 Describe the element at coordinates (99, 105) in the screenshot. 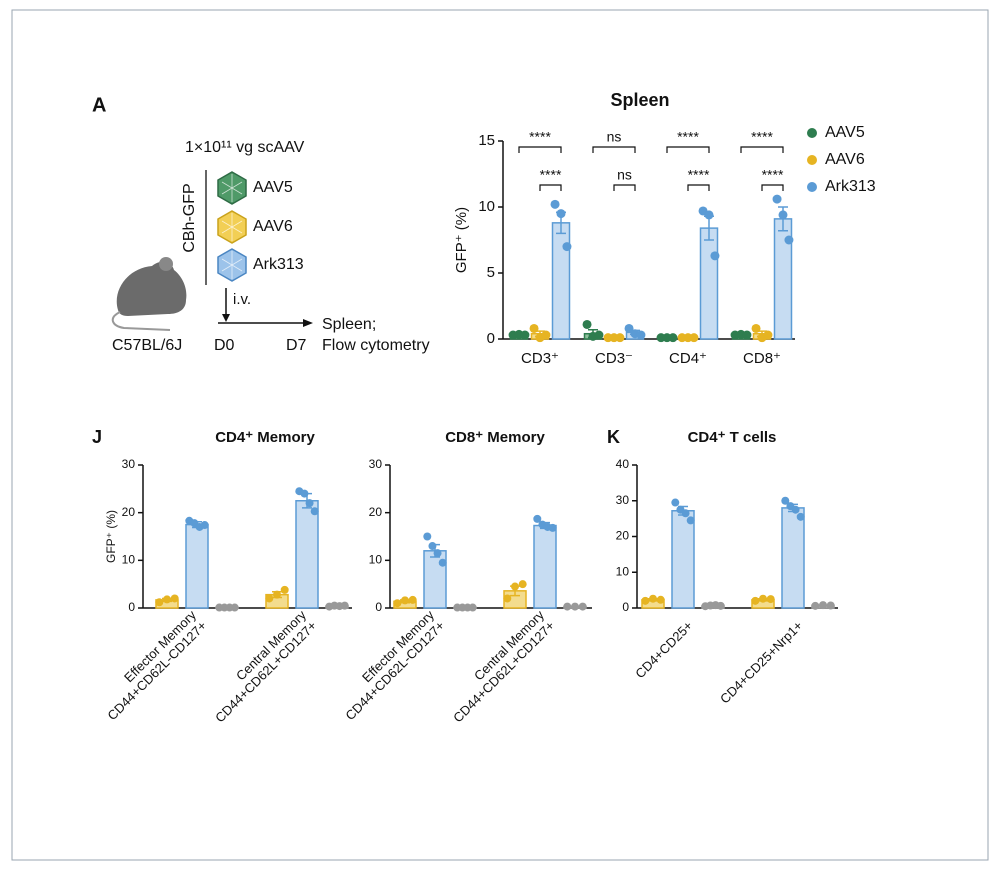

I see `panel-label: A` at that location.